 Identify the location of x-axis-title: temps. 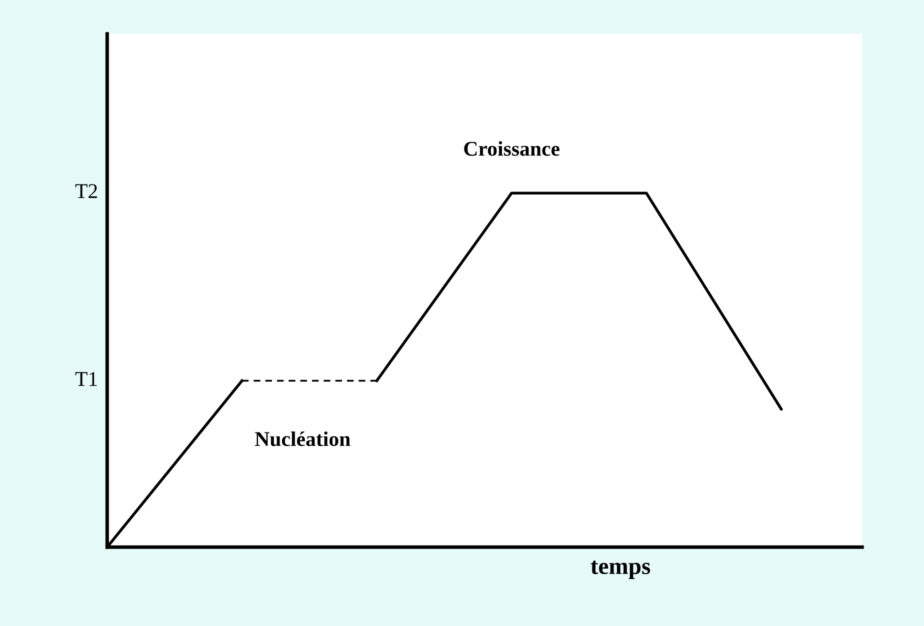
(620, 569).